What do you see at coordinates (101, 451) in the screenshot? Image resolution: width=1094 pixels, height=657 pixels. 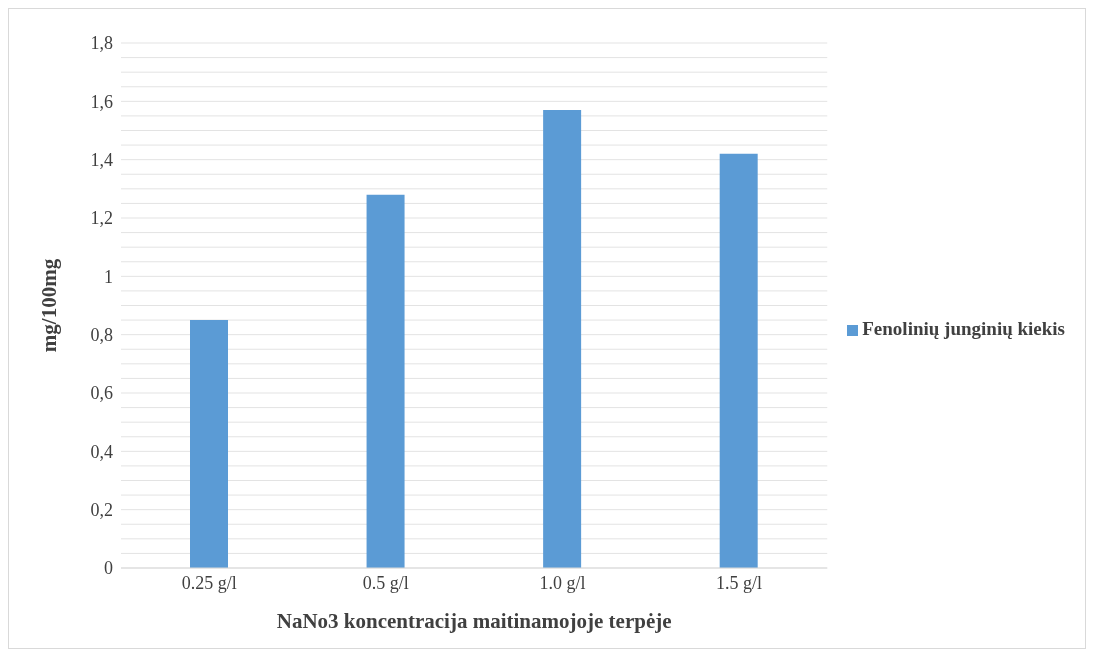 I see `y-tick-label: 0,4` at bounding box center [101, 451].